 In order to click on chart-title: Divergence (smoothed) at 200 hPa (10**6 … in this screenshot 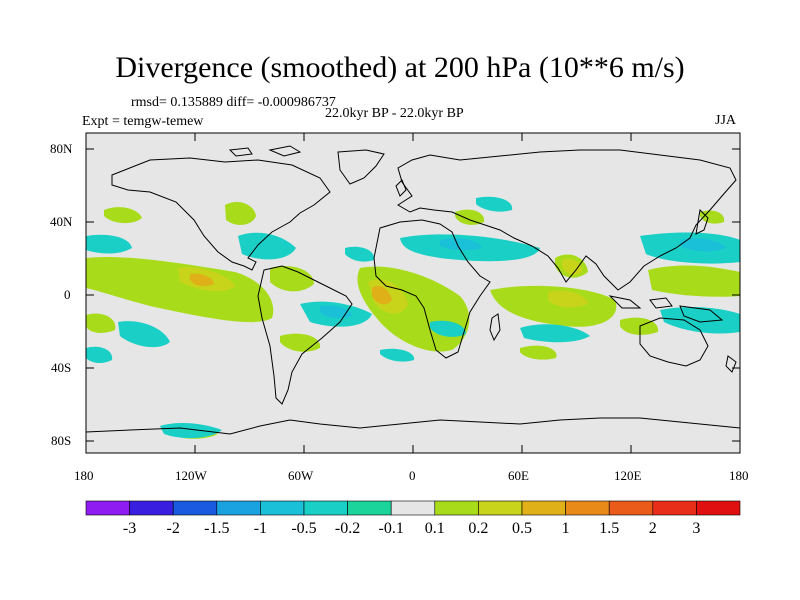, I will do `click(400, 67)`.